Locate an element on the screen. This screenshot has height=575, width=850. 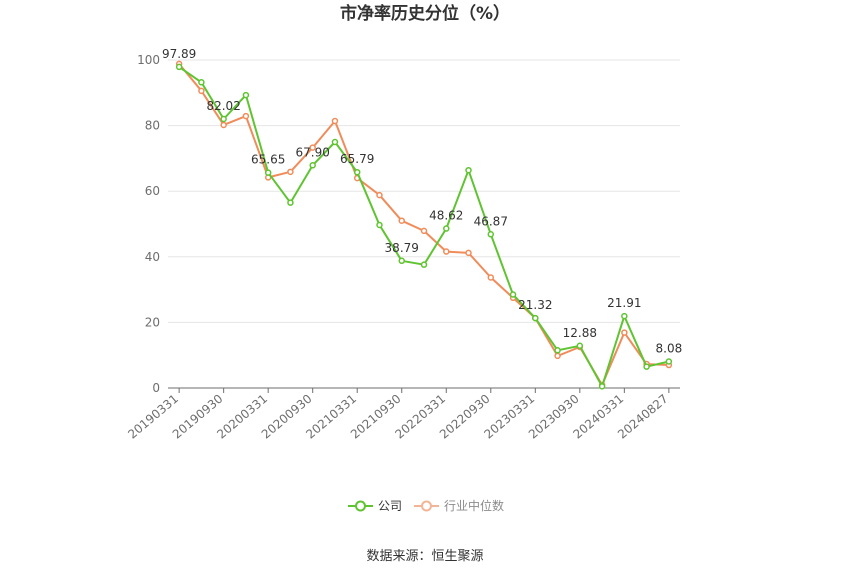
data-label: 8.08 is located at coordinates (669, 348).